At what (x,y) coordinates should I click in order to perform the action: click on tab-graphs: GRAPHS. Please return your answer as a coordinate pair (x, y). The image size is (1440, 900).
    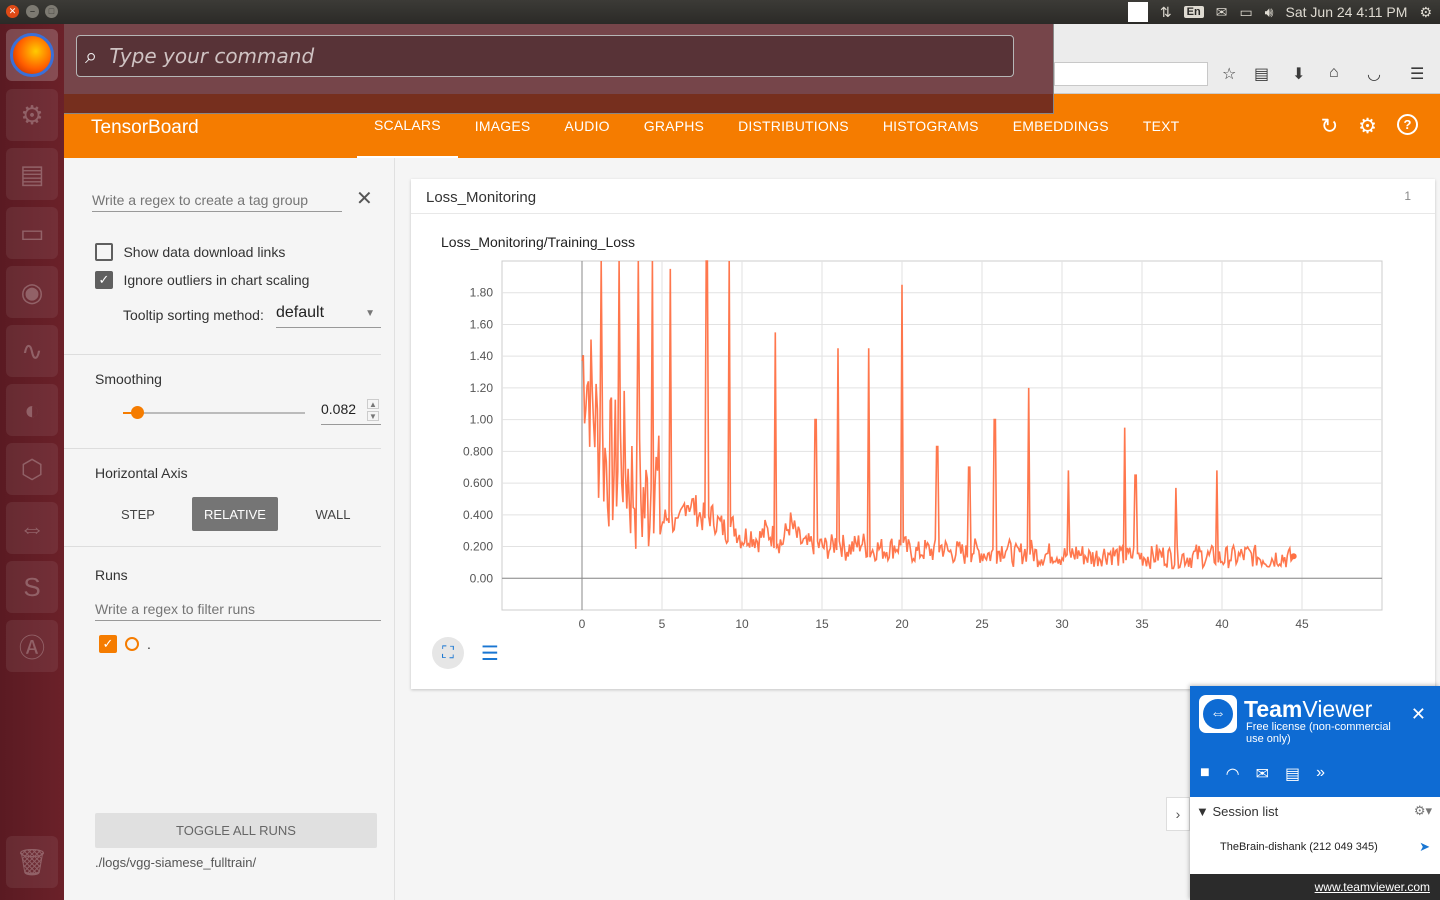
    Looking at the image, I should click on (674, 126).